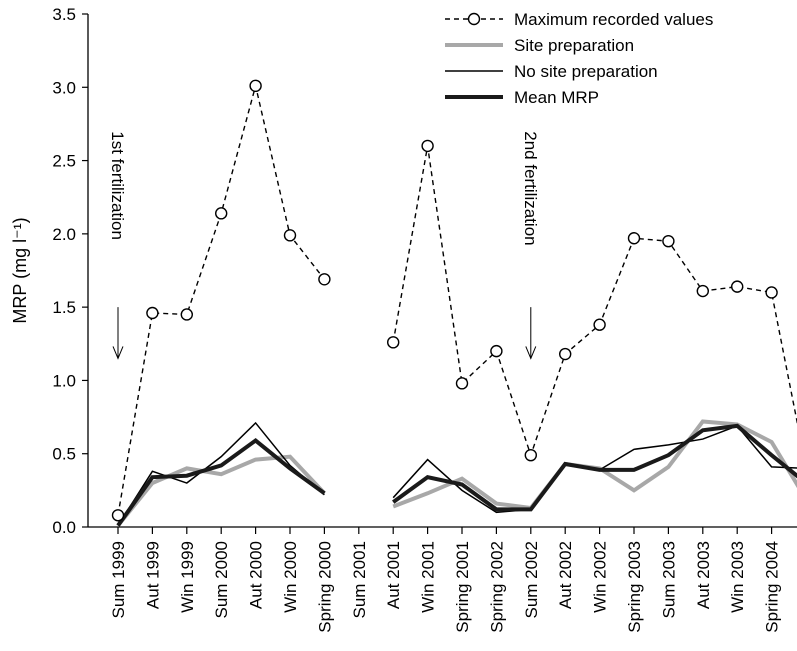 This screenshot has width=797, height=651. What do you see at coordinates (474, 19) in the screenshot?
I see `legend-marker` at bounding box center [474, 19].